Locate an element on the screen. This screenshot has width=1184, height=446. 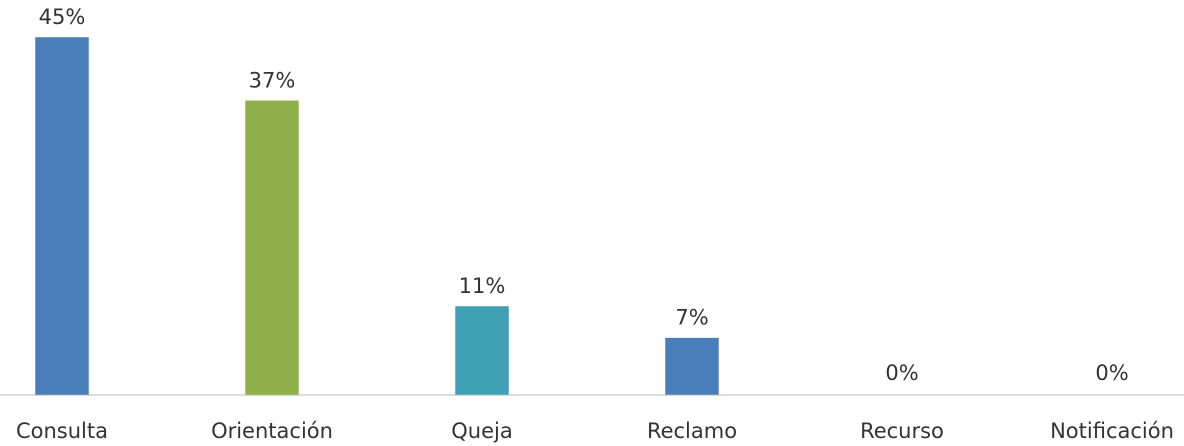
x-tick-label: Queja is located at coordinates (481, 431).